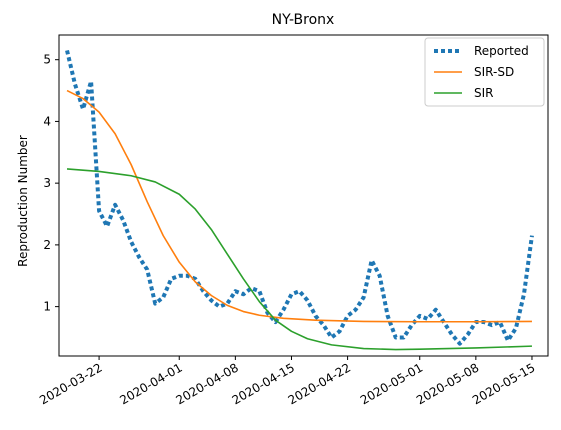 The width and height of the screenshot is (561, 430). What do you see at coordinates (447, 383) in the screenshot?
I see `x-tick-label: 2020-05-08` at bounding box center [447, 383].